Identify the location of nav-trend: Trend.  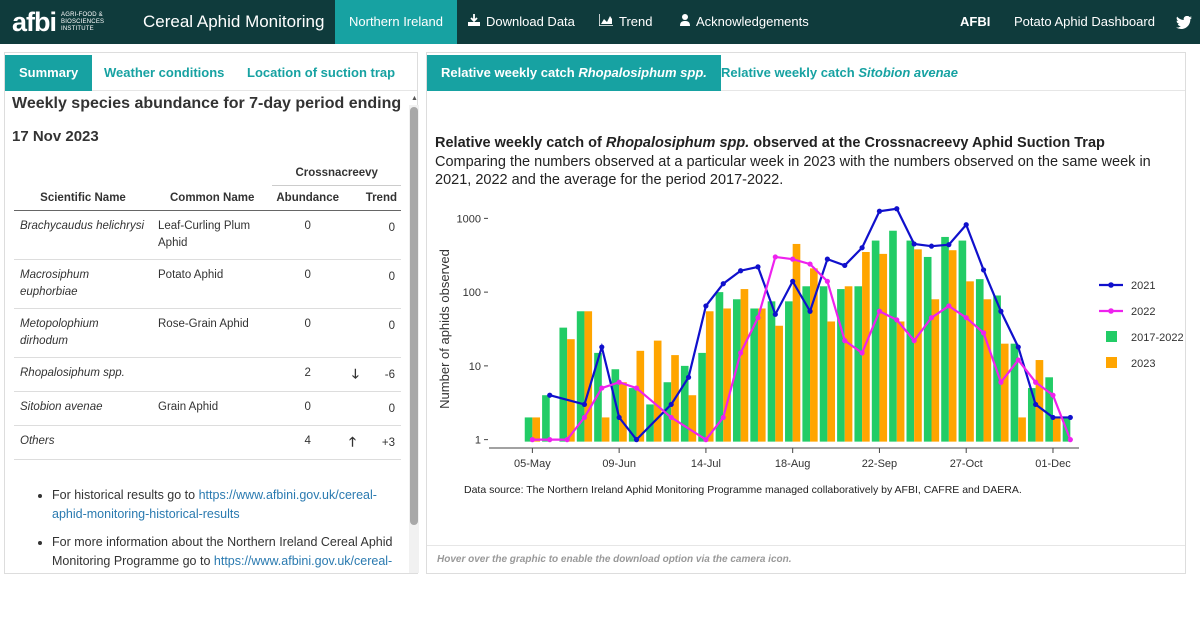
(625, 22).